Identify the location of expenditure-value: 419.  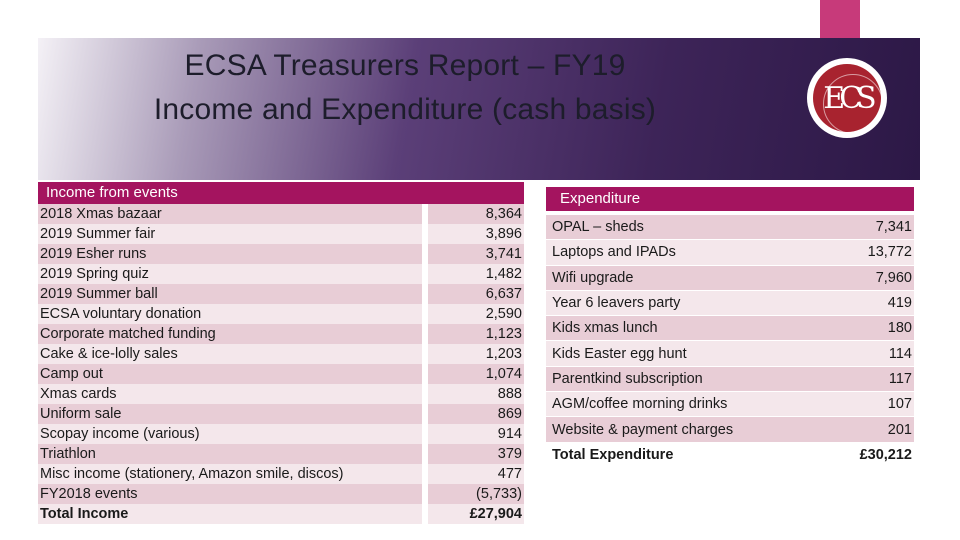
(899, 303).